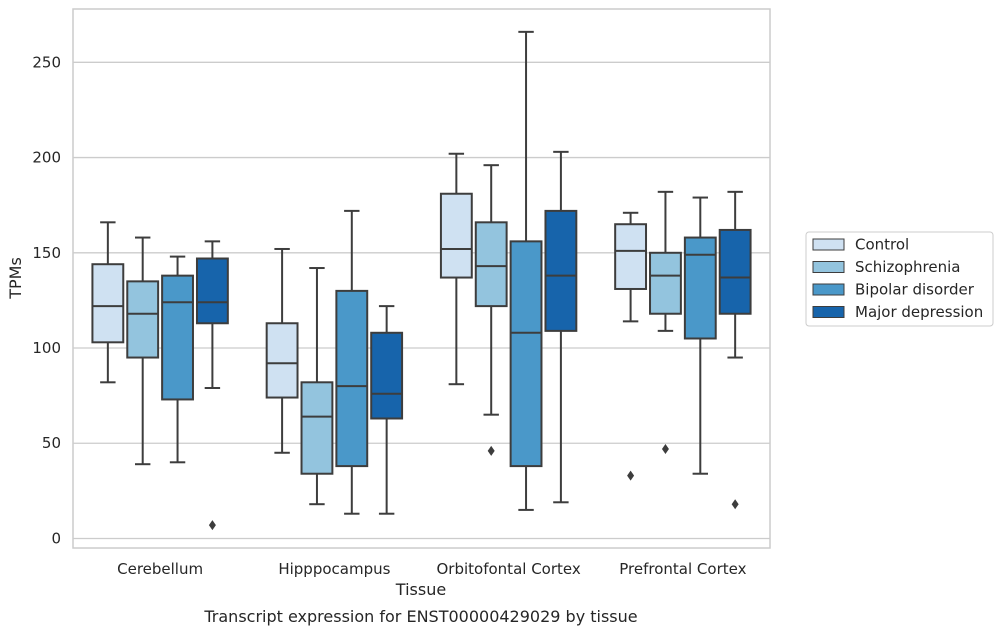 This screenshot has width=1002, height=634. I want to click on y-axis-label: TPMs, so click(15, 278).